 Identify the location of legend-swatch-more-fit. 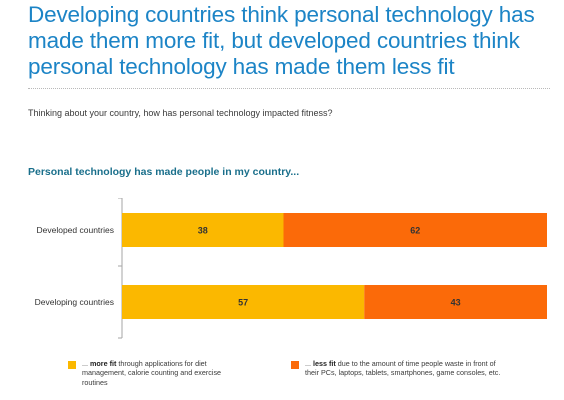
(72, 365).